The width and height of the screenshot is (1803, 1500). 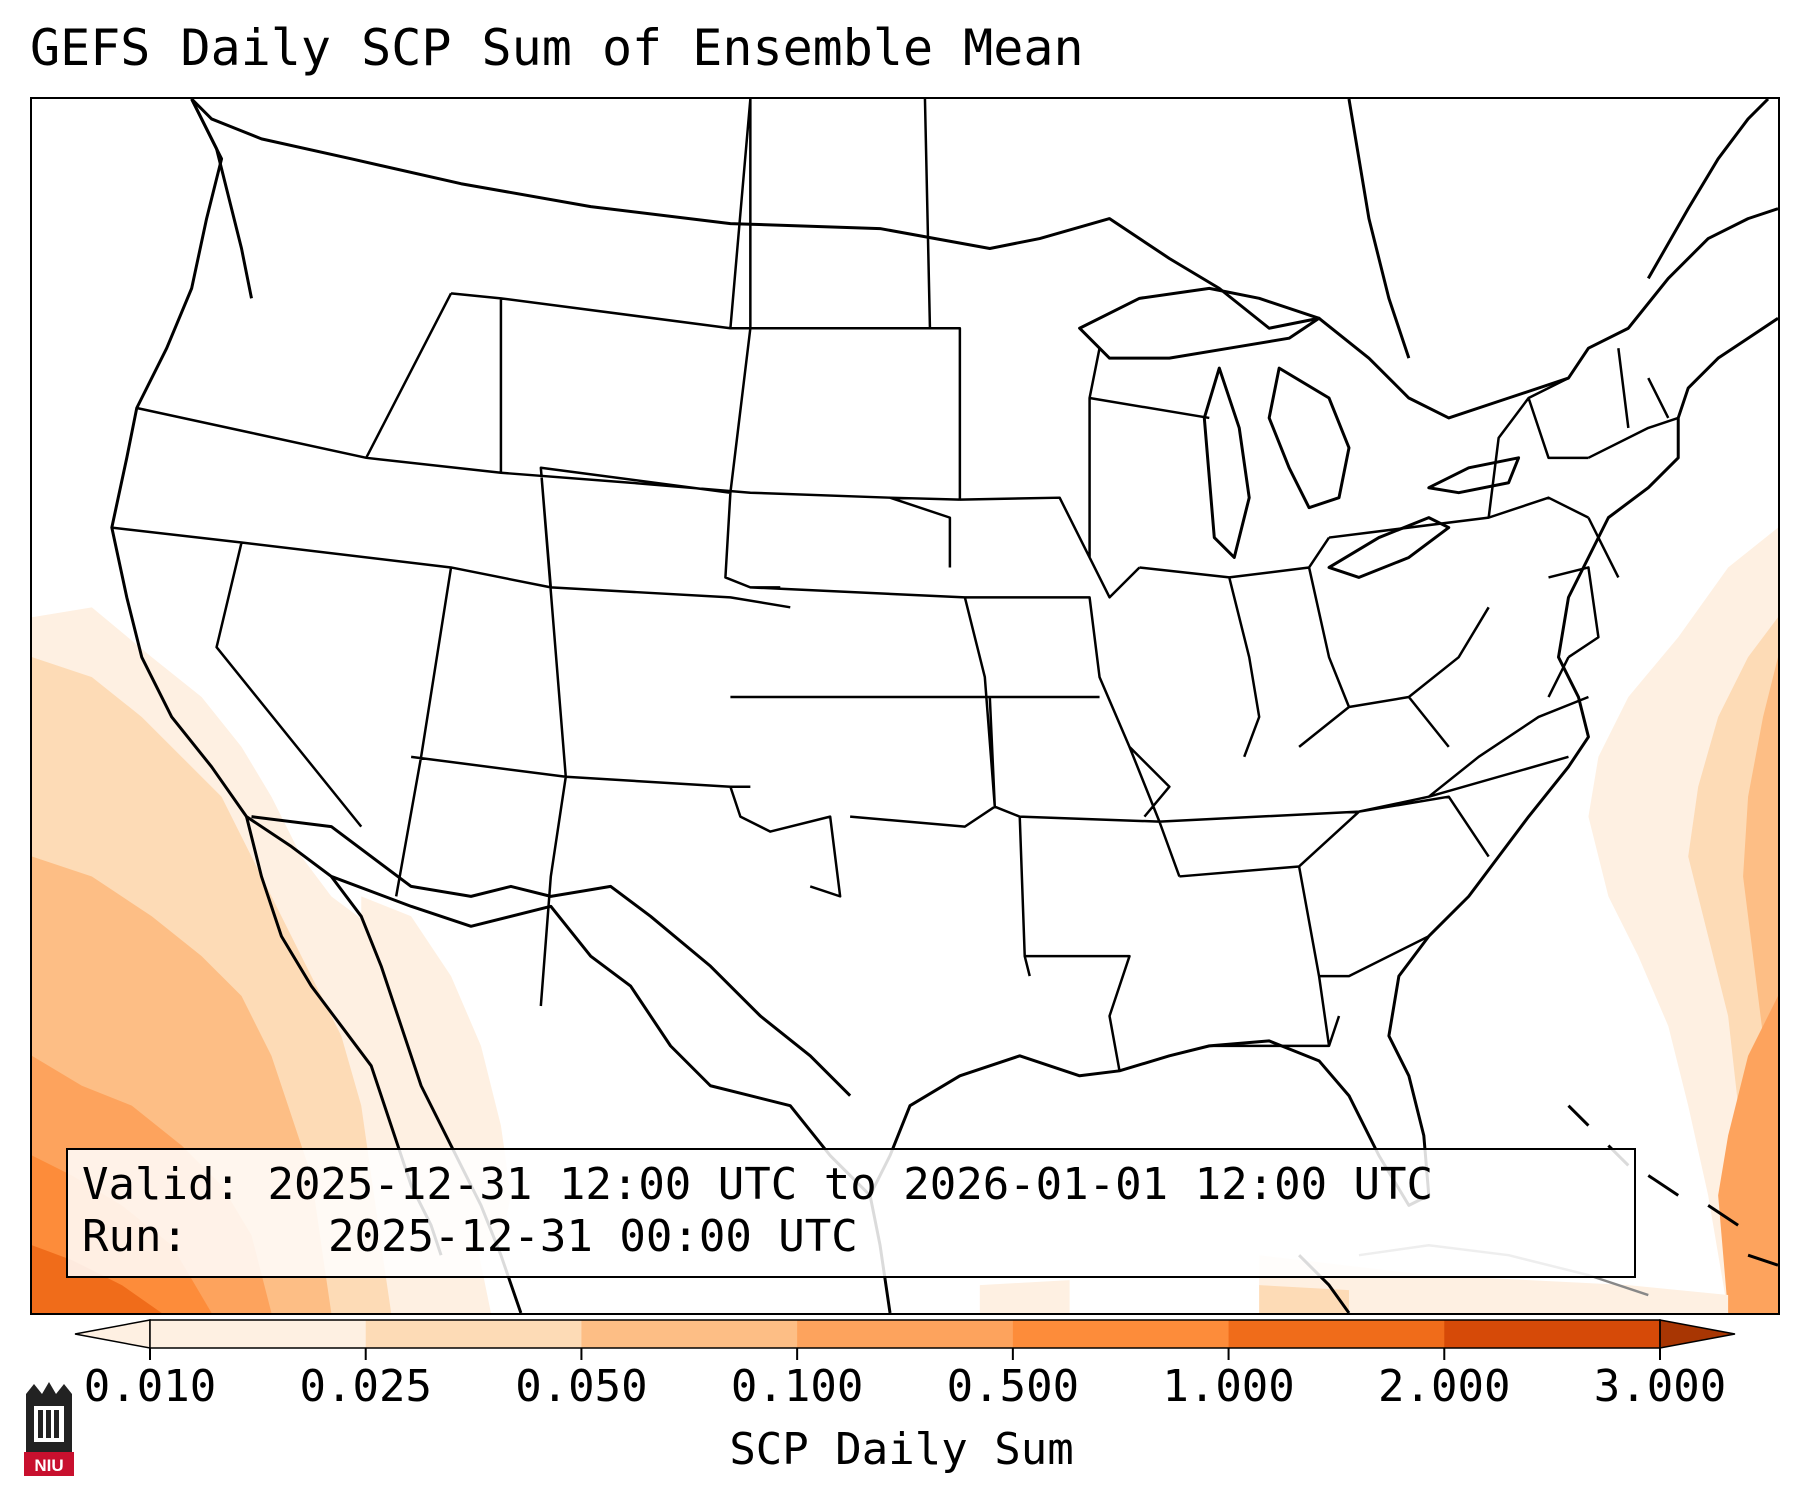 What do you see at coordinates (557, 48) in the screenshot?
I see `page-title: GEFS Daily SCP Sum of Ensemble Mean` at bounding box center [557, 48].